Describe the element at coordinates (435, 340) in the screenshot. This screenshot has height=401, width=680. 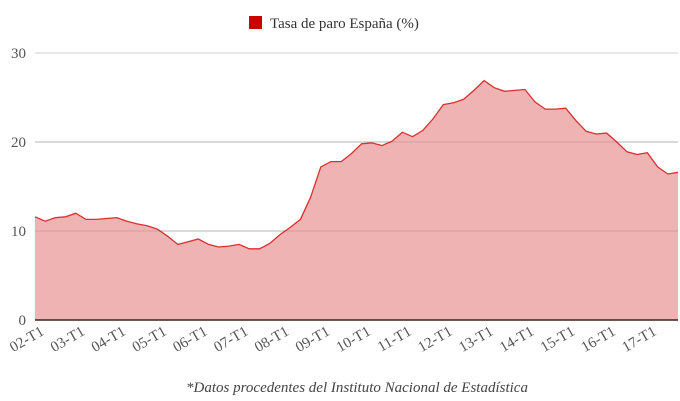
I see `x-tick-label: 12-T1` at that location.